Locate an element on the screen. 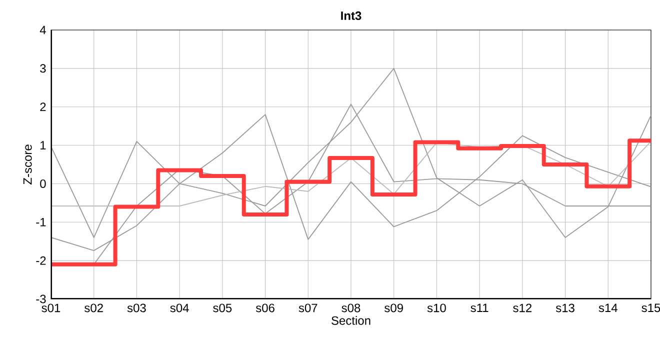  y-tick-label: 3 is located at coordinates (43, 68).